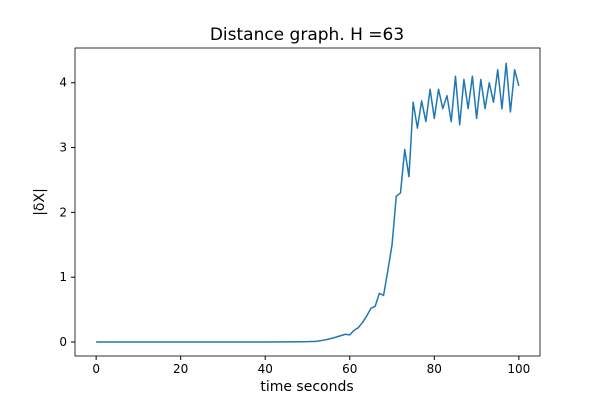 This screenshot has width=600, height=400. I want to click on y-tick-label: 2, so click(63, 212).